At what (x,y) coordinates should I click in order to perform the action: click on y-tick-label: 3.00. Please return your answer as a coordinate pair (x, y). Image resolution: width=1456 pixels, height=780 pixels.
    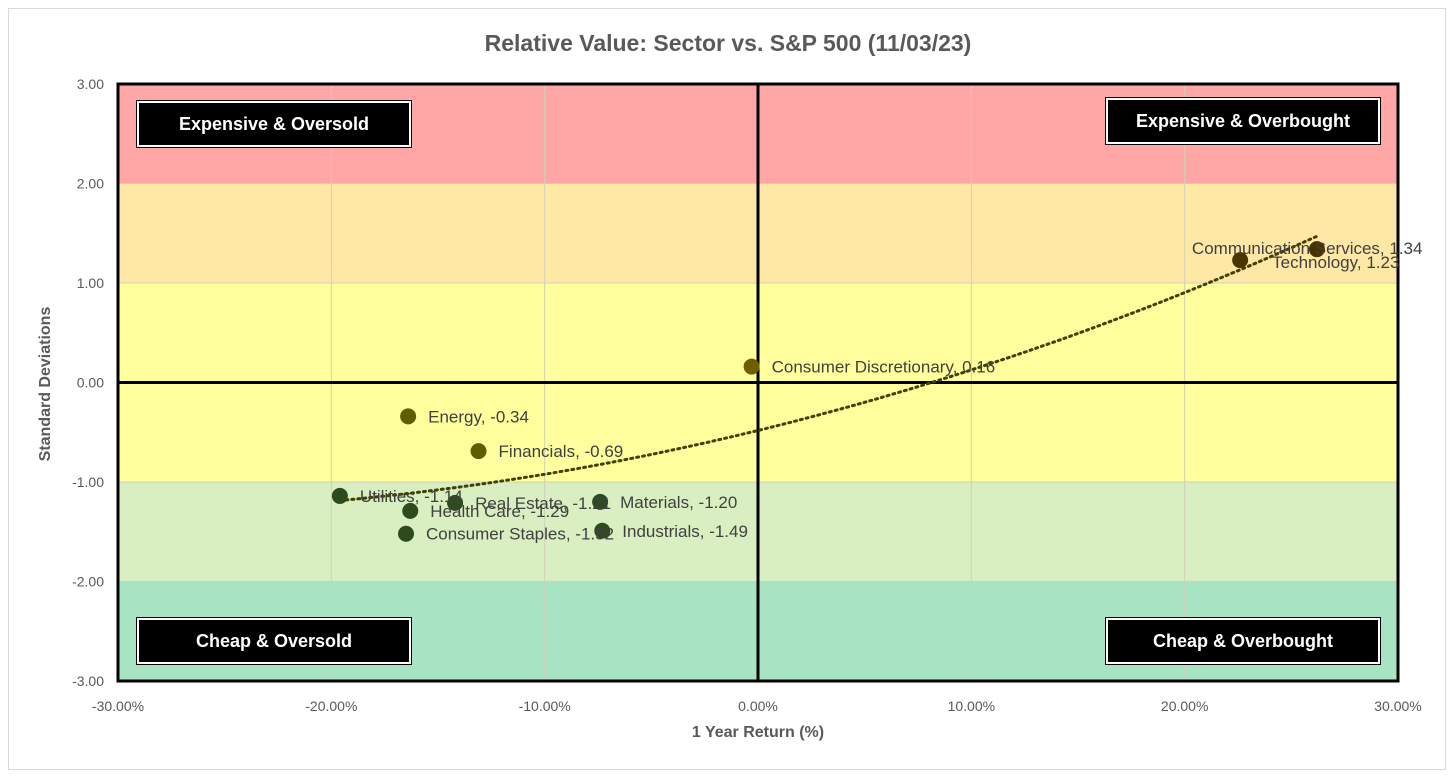
    Looking at the image, I should click on (90, 84).